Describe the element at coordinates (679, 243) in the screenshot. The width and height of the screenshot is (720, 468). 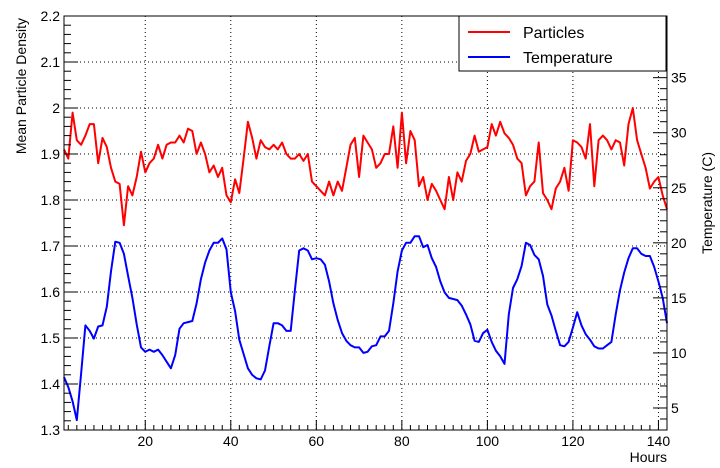
I see `y2-tick-label: 20` at that location.